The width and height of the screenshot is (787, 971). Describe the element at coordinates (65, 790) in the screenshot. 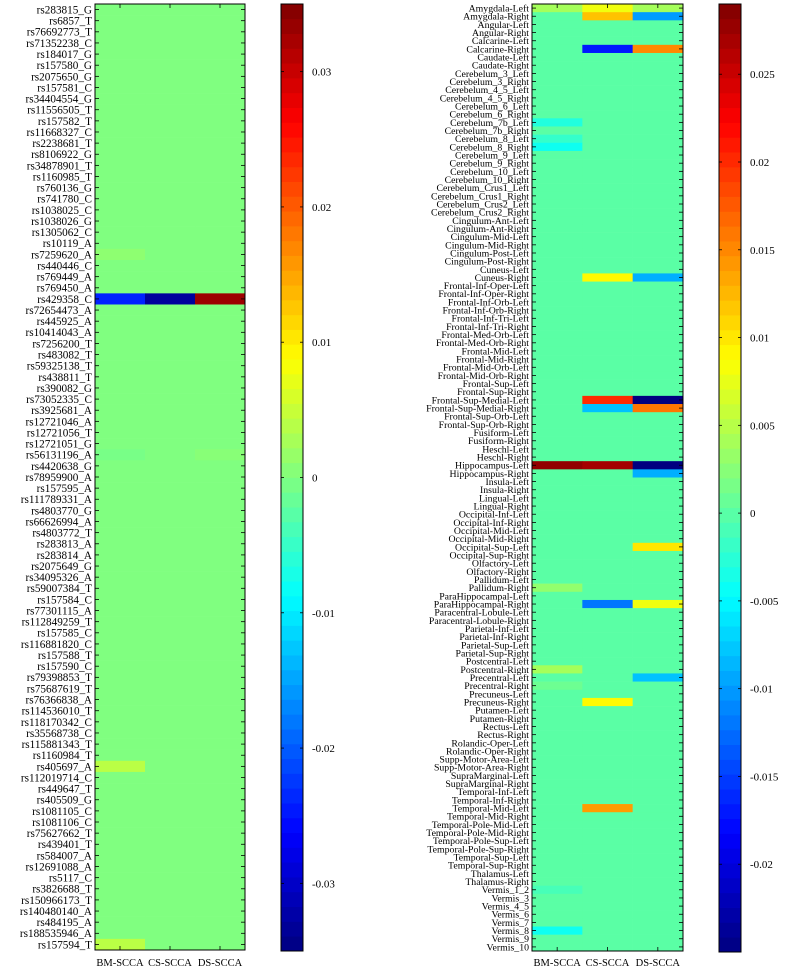

I see `row-label: rs449647_T` at that location.